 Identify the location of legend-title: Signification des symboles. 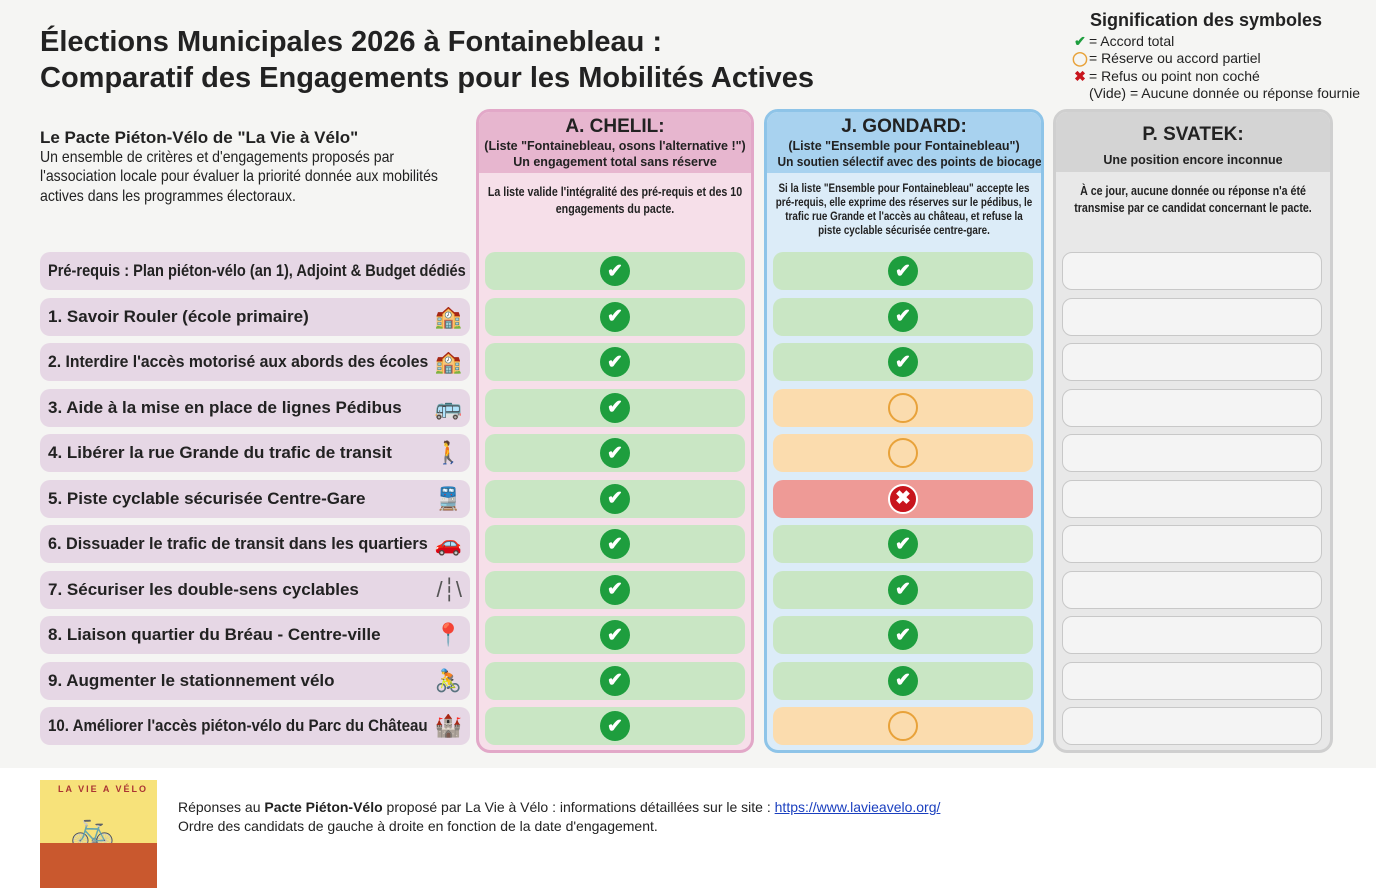
(1206, 20).